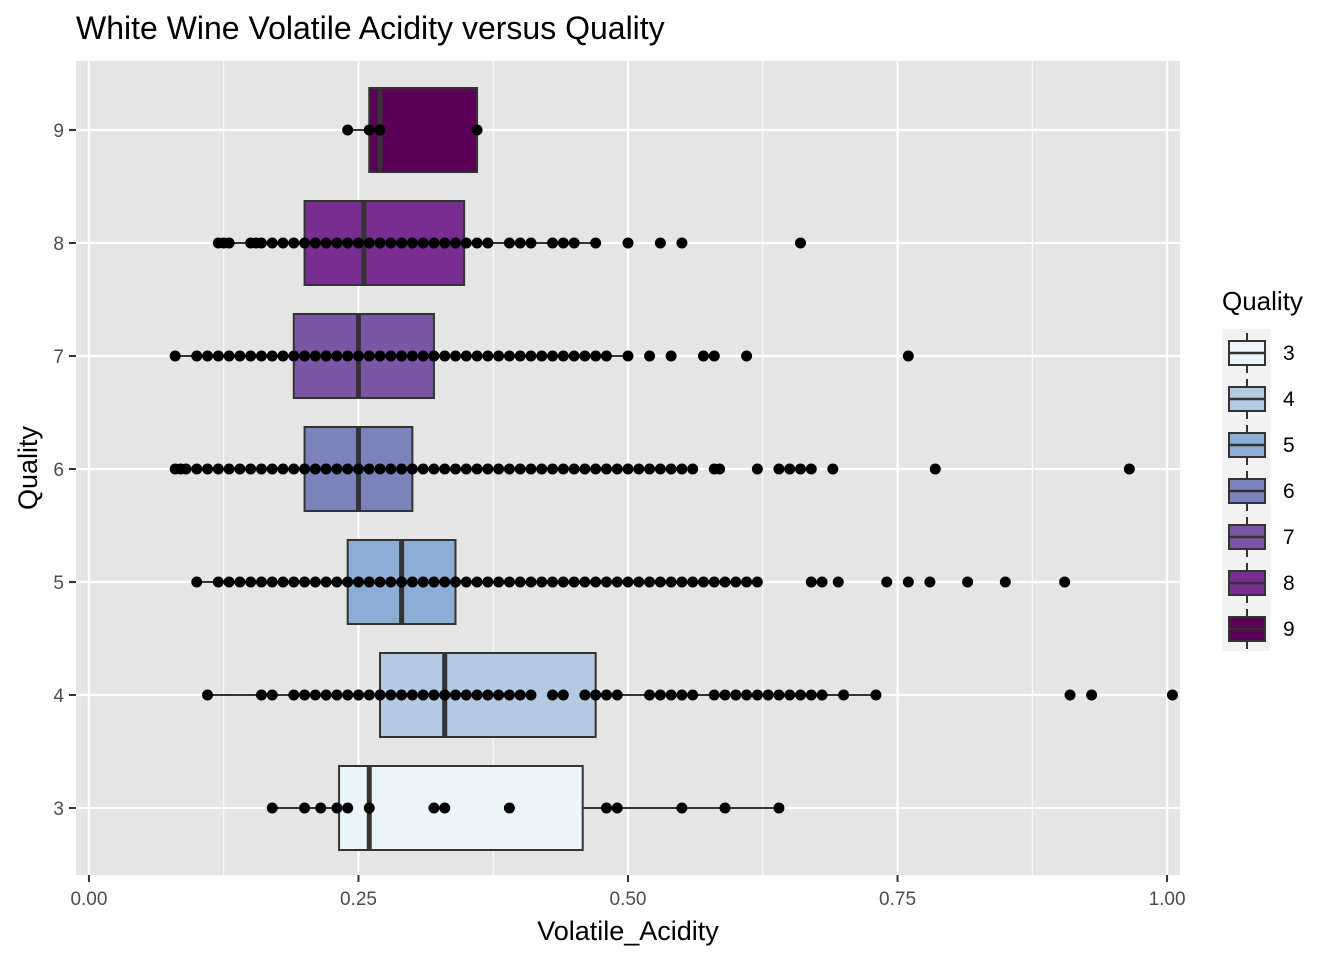  Describe the element at coordinates (1289, 583) in the screenshot. I see `legend-label: 8` at that location.